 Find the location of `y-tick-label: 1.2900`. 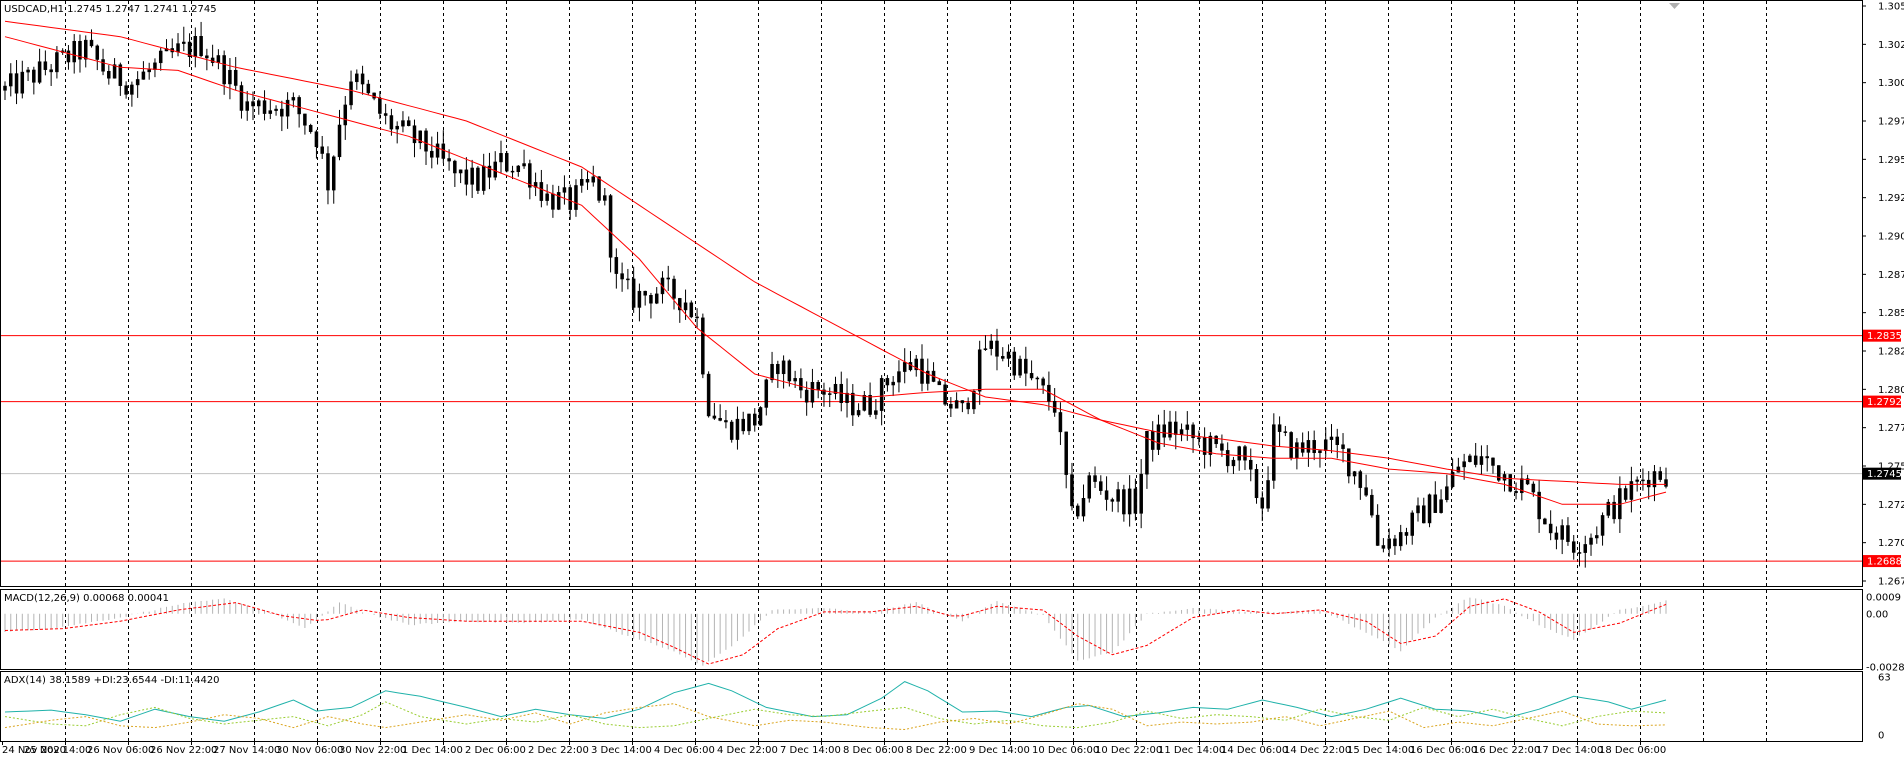

y-tick-label: 1.2900 is located at coordinates (1891, 237).